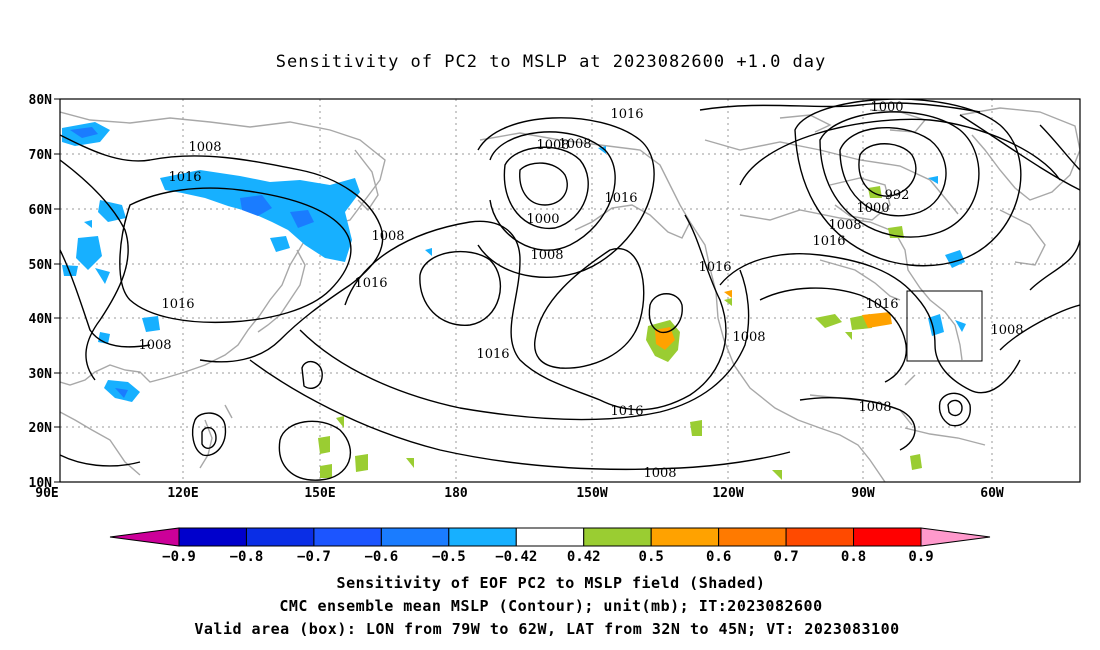 The height and width of the screenshot is (650, 1100). Describe the element at coordinates (41, 428) in the screenshot. I see `lat-label: 20N` at that location.